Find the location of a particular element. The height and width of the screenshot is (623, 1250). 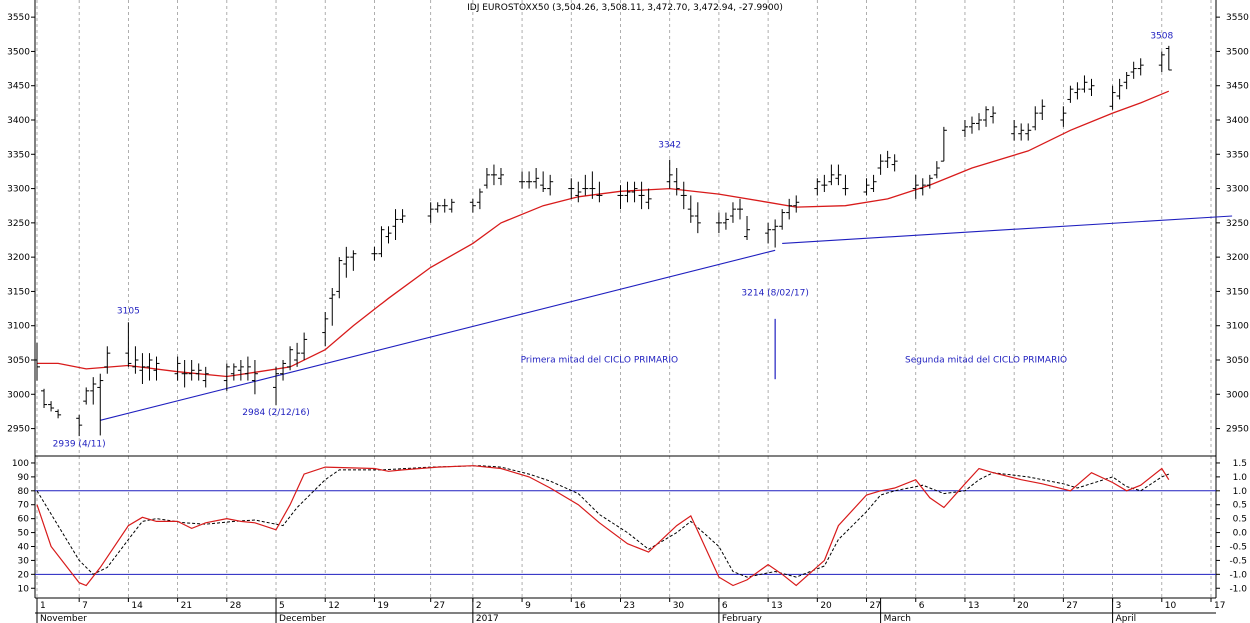

price-tick-label-right: 3050 is located at coordinates (1237, 361).